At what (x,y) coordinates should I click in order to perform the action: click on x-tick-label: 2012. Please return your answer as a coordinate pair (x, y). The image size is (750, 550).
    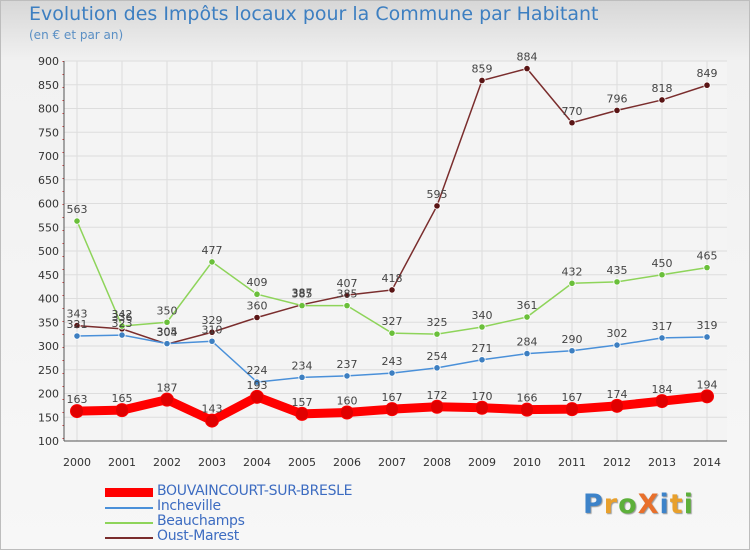
    Looking at the image, I should click on (617, 462).